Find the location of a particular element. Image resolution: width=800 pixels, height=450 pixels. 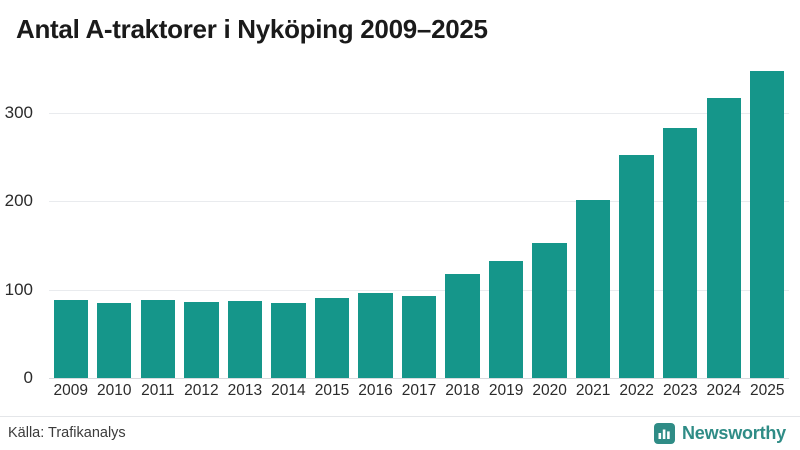

x-tick-label-2017: 2017 is located at coordinates (419, 390).